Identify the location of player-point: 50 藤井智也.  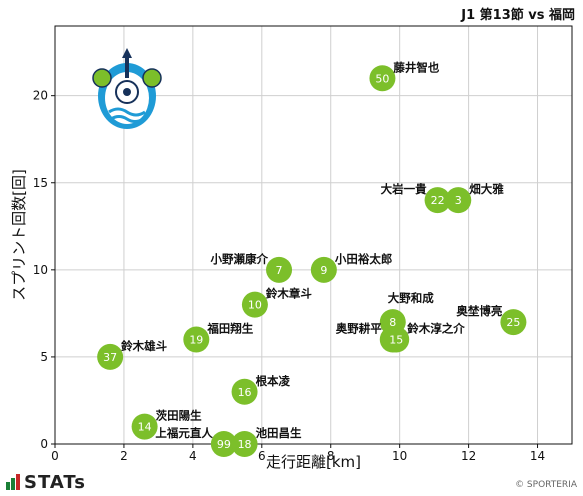
(404, 76).